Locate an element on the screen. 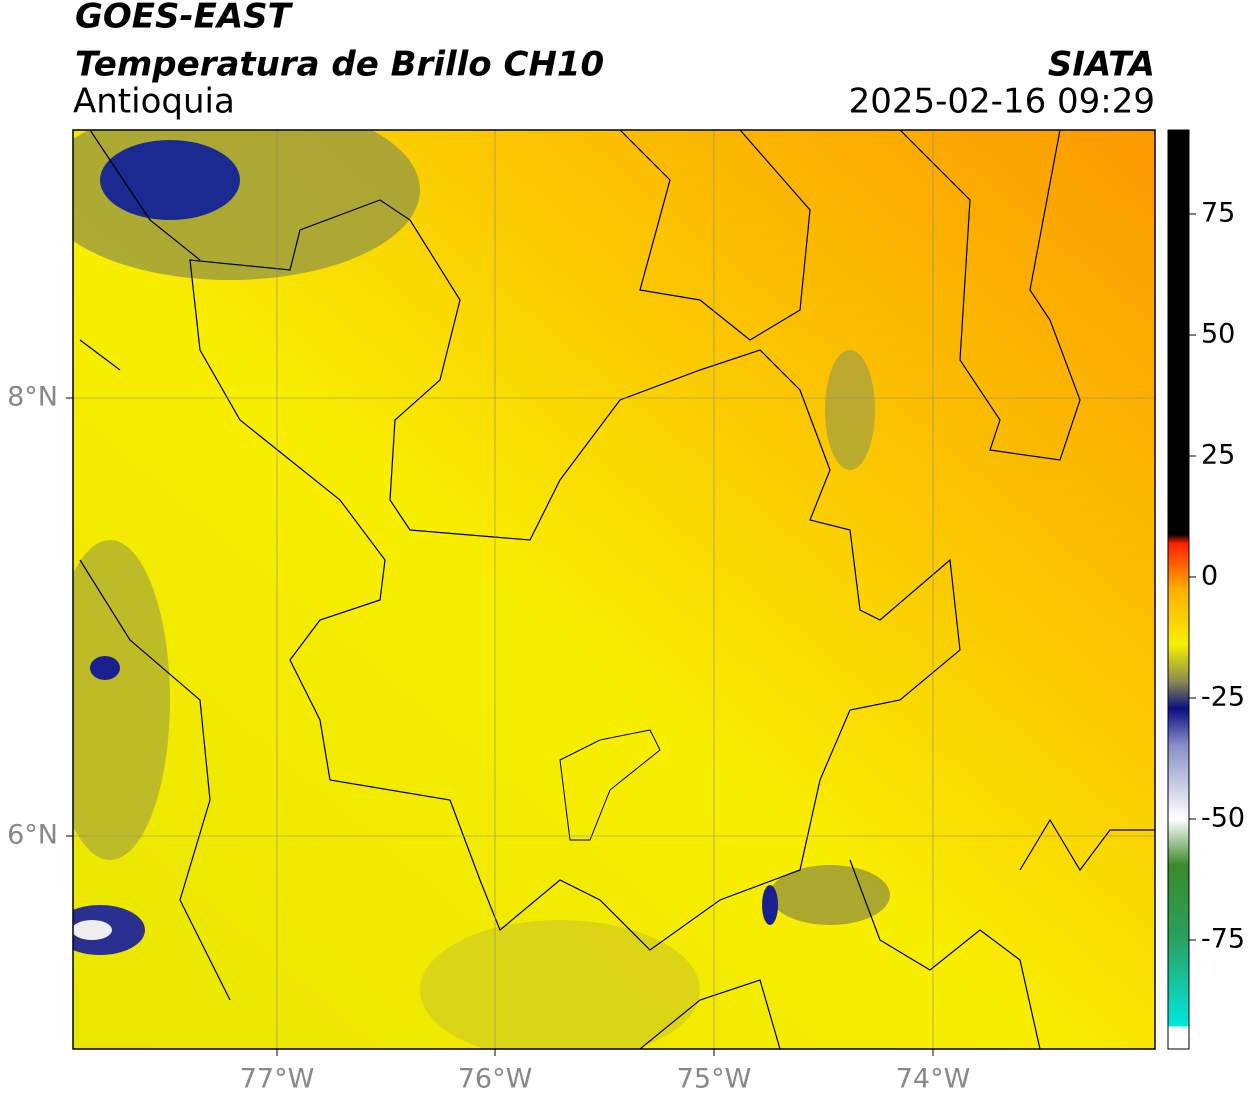 The height and width of the screenshot is (1103, 1252). lon-label: 77°W is located at coordinates (277, 1079).